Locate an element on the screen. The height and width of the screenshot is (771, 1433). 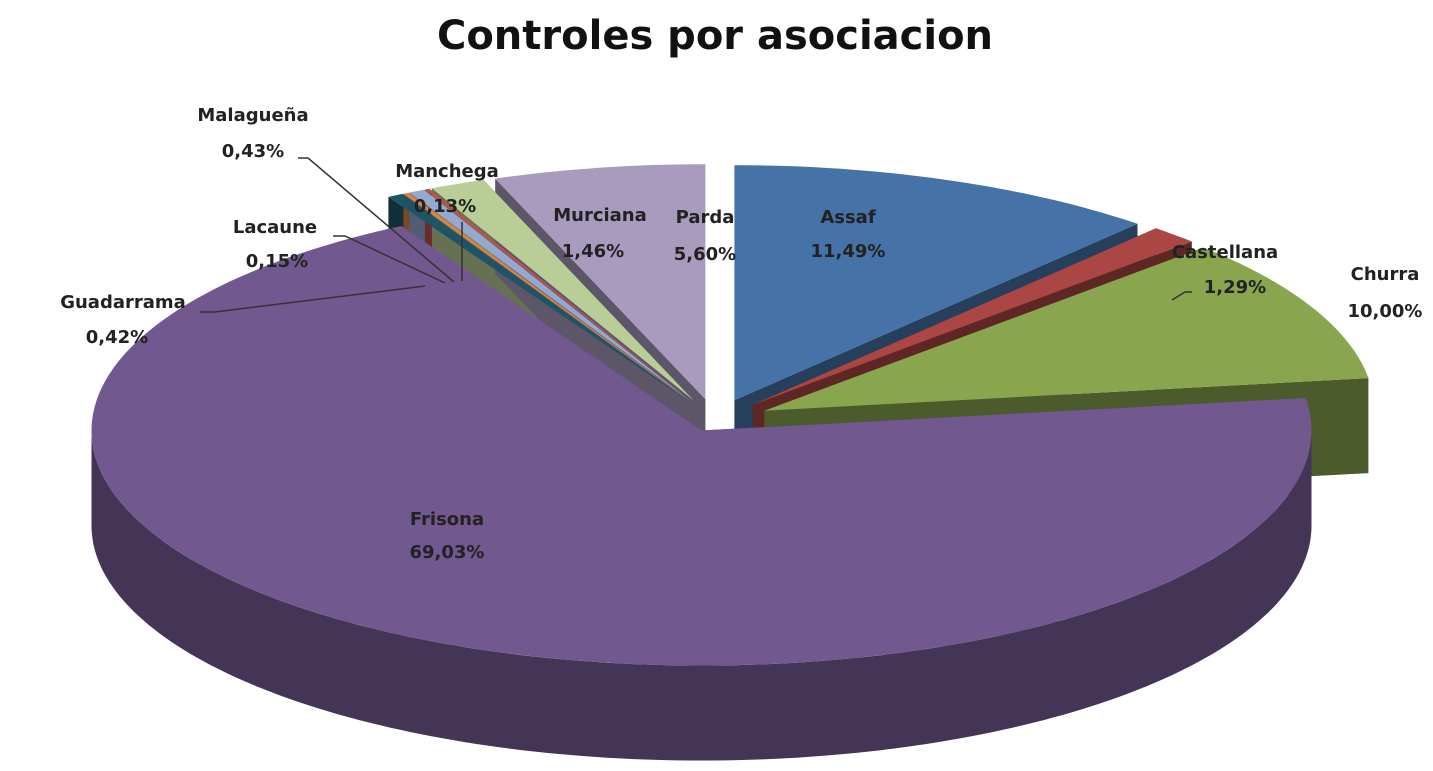
chart-title: Controles por asociacion is located at coordinates (715, 36).